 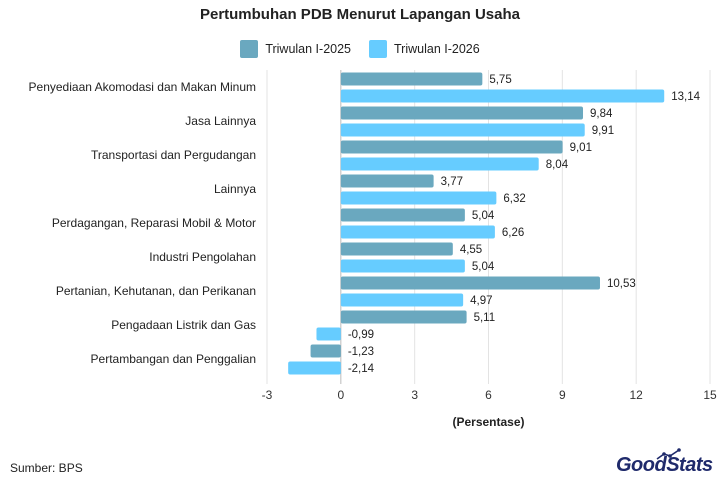 I want to click on data-label: 4,55, so click(x=471, y=250).